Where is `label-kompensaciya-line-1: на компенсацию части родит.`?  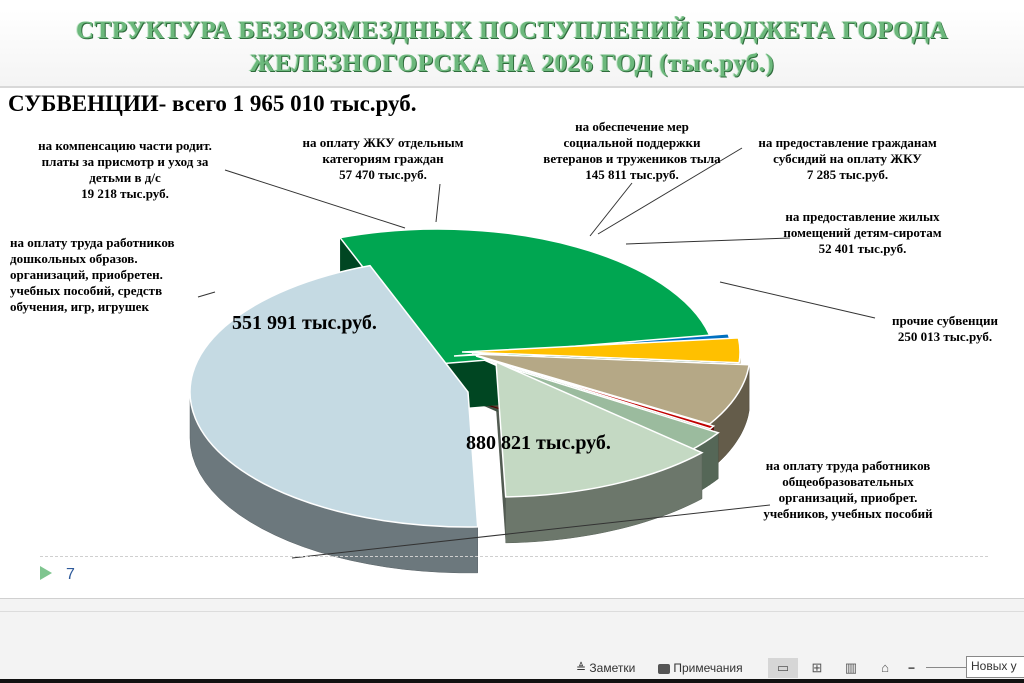
label-kompensaciya-line-1: на компенсацию части родит. is located at coordinates (125, 145).